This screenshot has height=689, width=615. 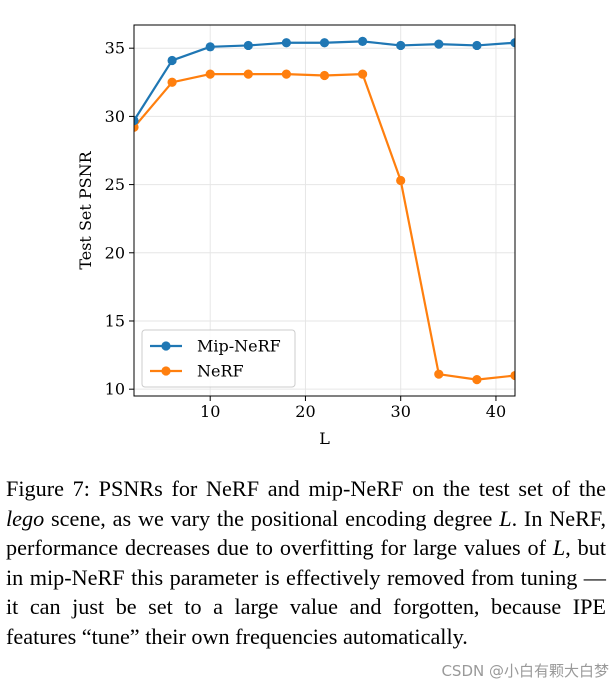 What do you see at coordinates (220, 371) in the screenshot?
I see `legend-nerf-label: NeRF` at bounding box center [220, 371].